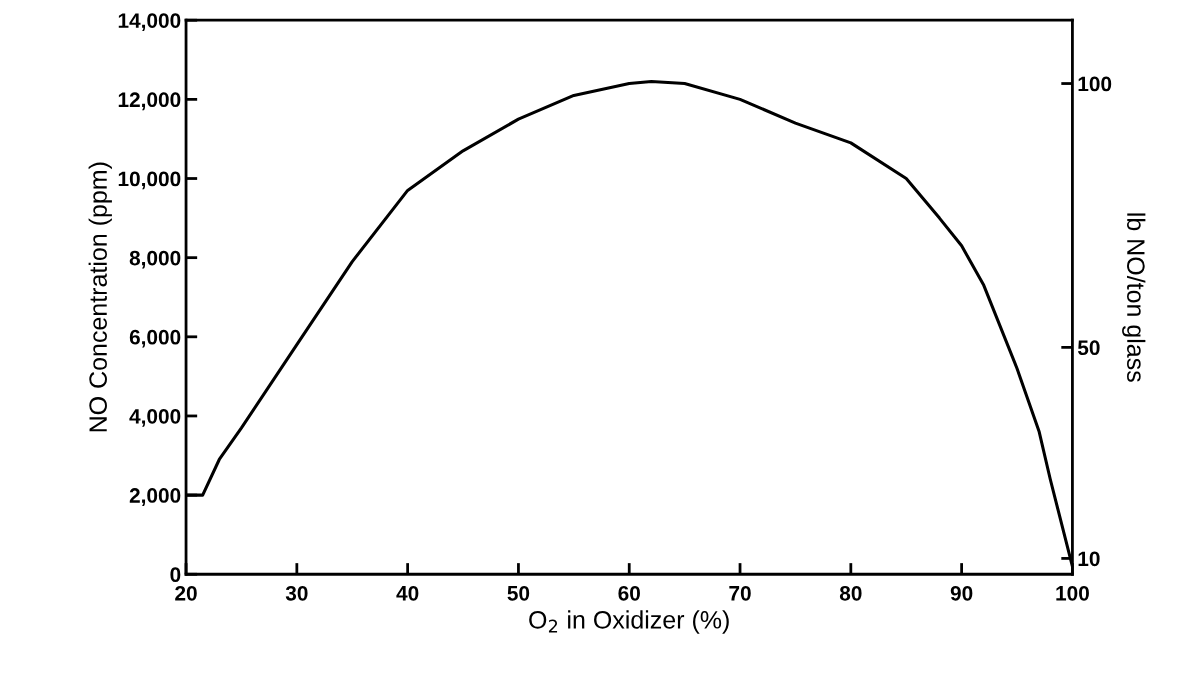  What do you see at coordinates (186, 593) in the screenshot?
I see `x-tick-label: 20` at bounding box center [186, 593].